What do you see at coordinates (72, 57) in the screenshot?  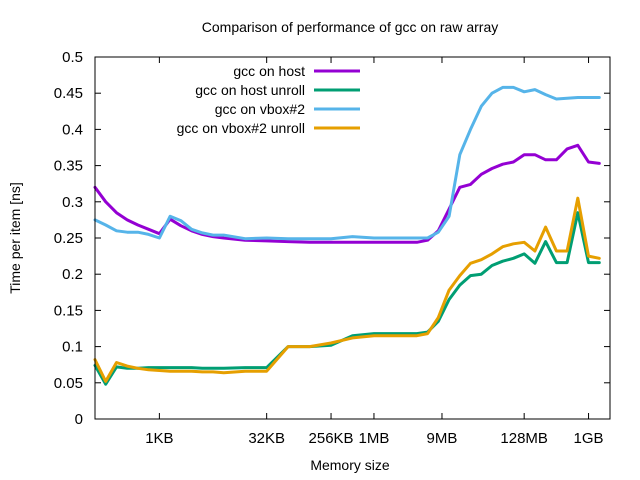 I see `y-tick-label: 0.5` at bounding box center [72, 57].